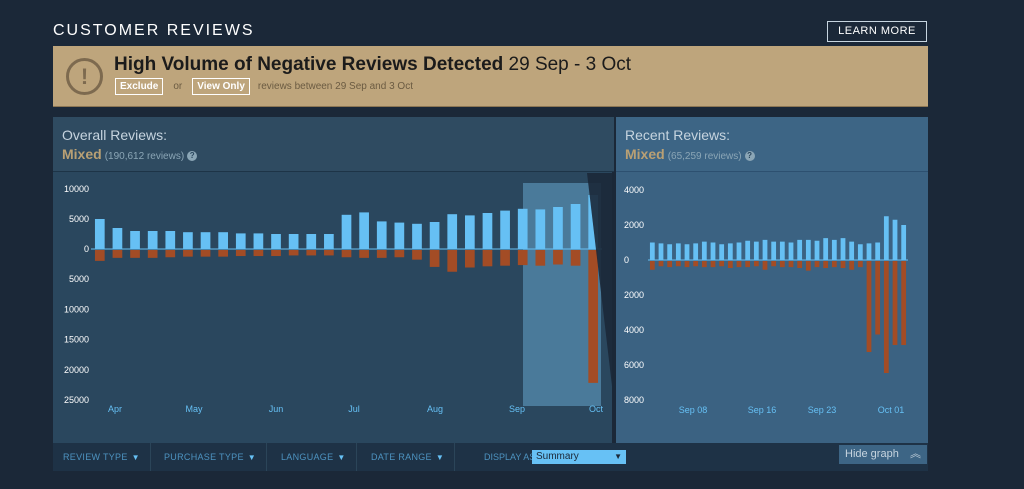  Describe the element at coordinates (76, 400) in the screenshot. I see `y-tick-label: 25000` at that location.